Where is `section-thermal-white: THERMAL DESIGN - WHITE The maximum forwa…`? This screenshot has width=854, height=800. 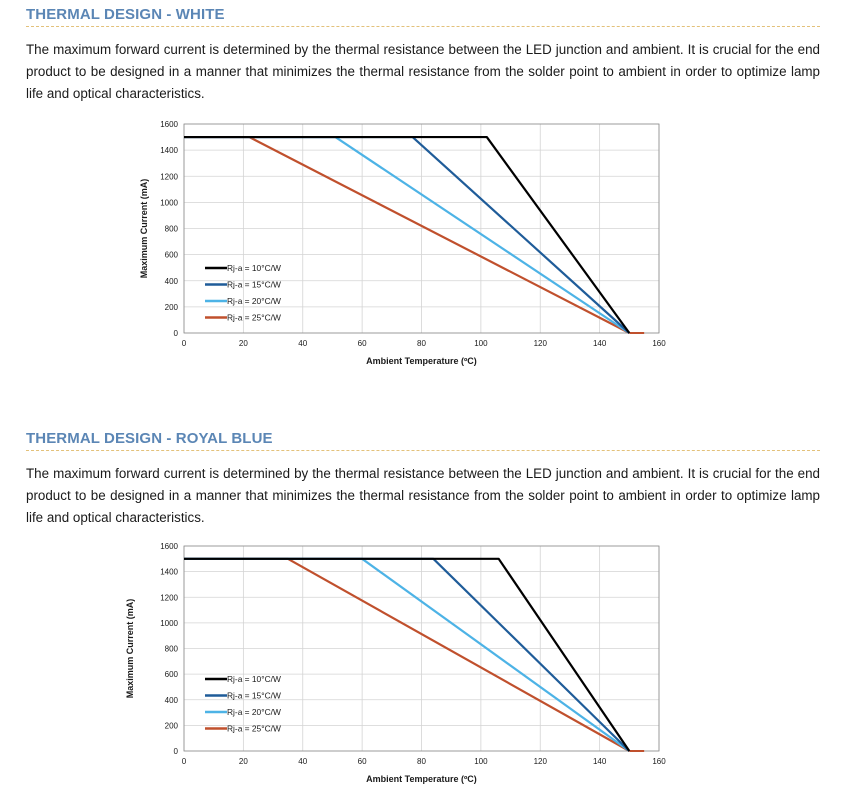
section-thermal-white: THERMAL DESIGN - WHITE The maximum forwa… is located at coordinates (423, 56).